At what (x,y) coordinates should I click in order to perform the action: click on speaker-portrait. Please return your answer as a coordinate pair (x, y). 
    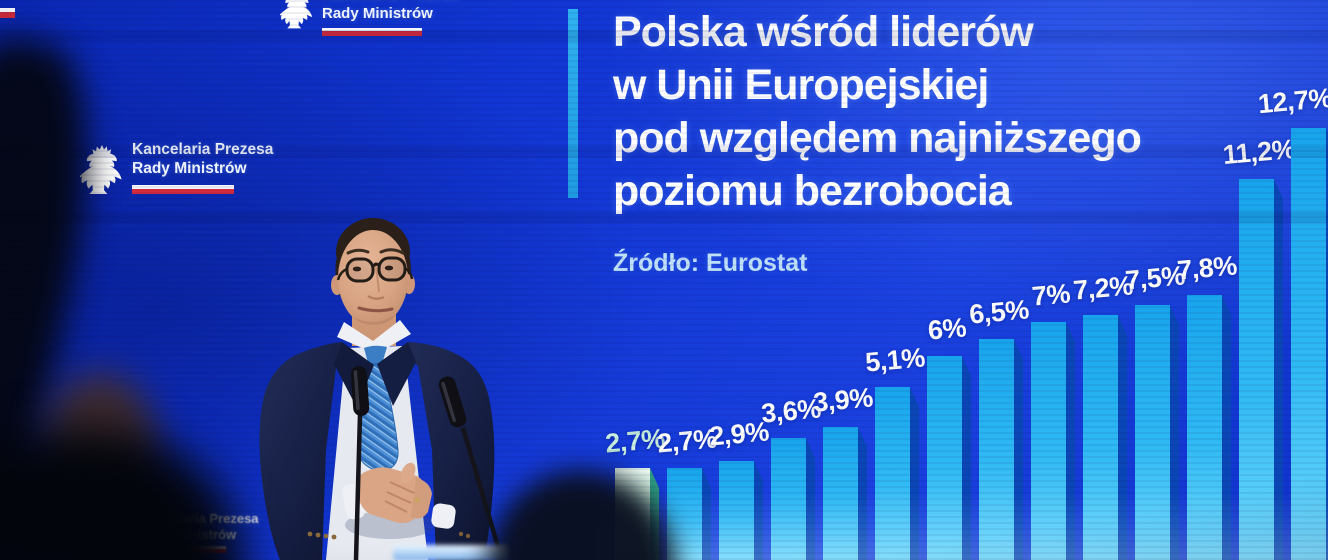
    Looking at the image, I should click on (382, 389).